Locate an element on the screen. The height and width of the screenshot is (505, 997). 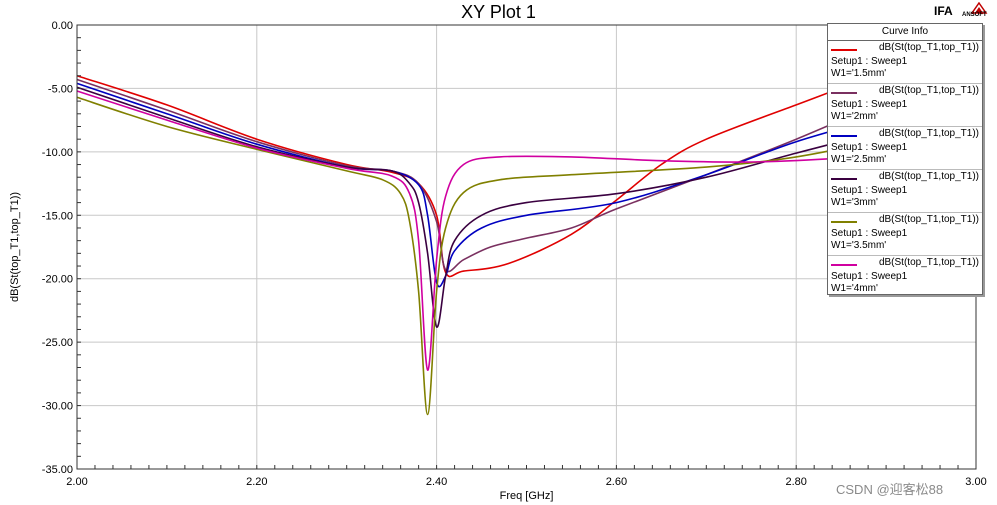
logo-text: ANSOFT is located at coordinates (974, 15).